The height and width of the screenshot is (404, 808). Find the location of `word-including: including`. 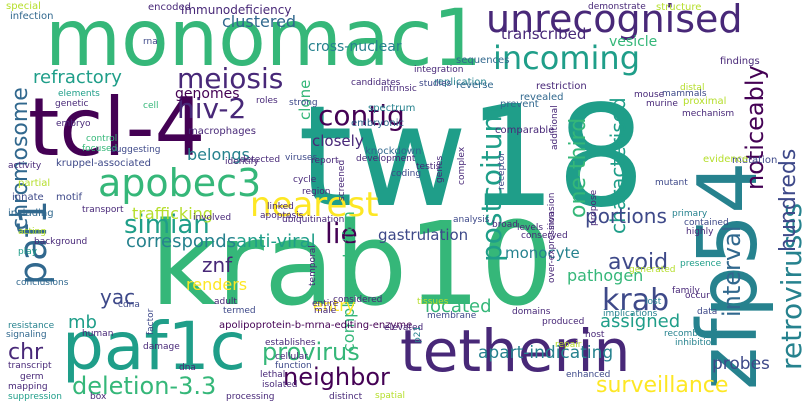

word-including: including is located at coordinates (31, 213).